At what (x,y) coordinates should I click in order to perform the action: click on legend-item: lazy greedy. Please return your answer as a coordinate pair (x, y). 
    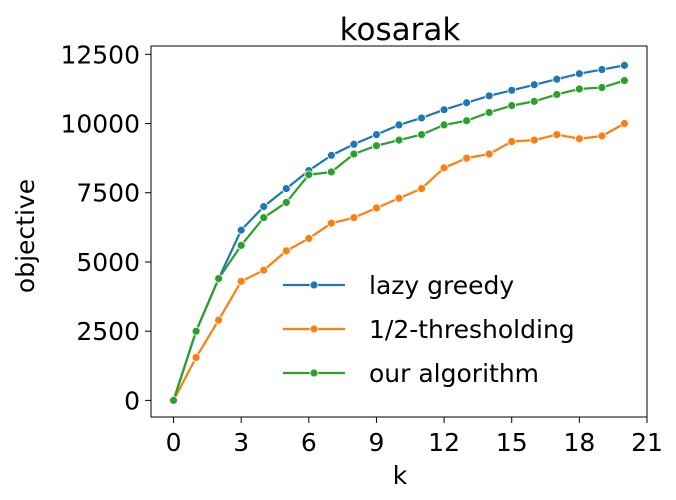
    Looking at the image, I should click on (398, 285).